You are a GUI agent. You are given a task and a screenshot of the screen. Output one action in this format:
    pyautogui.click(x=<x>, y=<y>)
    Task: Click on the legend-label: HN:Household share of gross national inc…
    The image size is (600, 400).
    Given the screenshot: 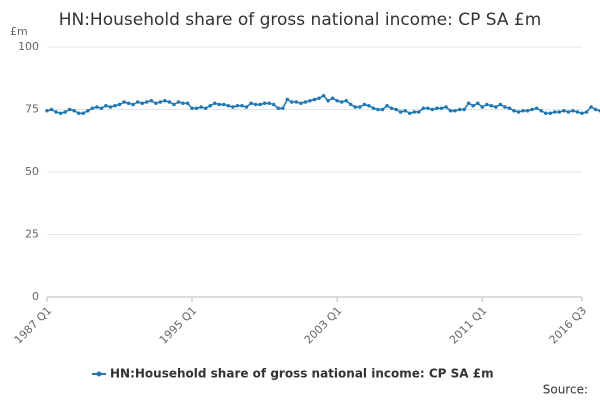 What is the action you would take?
    pyautogui.click(x=302, y=374)
    